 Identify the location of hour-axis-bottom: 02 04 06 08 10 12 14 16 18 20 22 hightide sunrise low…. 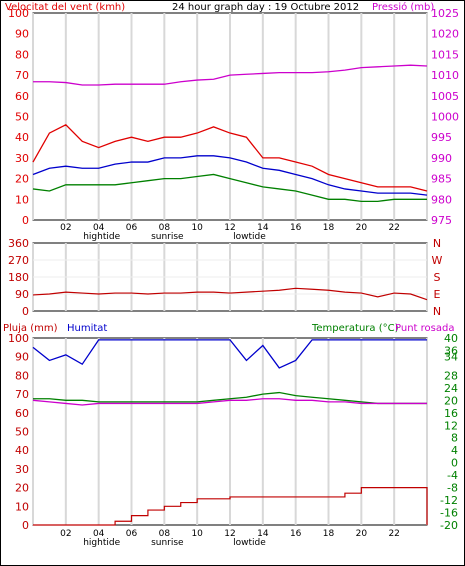
(230, 538).